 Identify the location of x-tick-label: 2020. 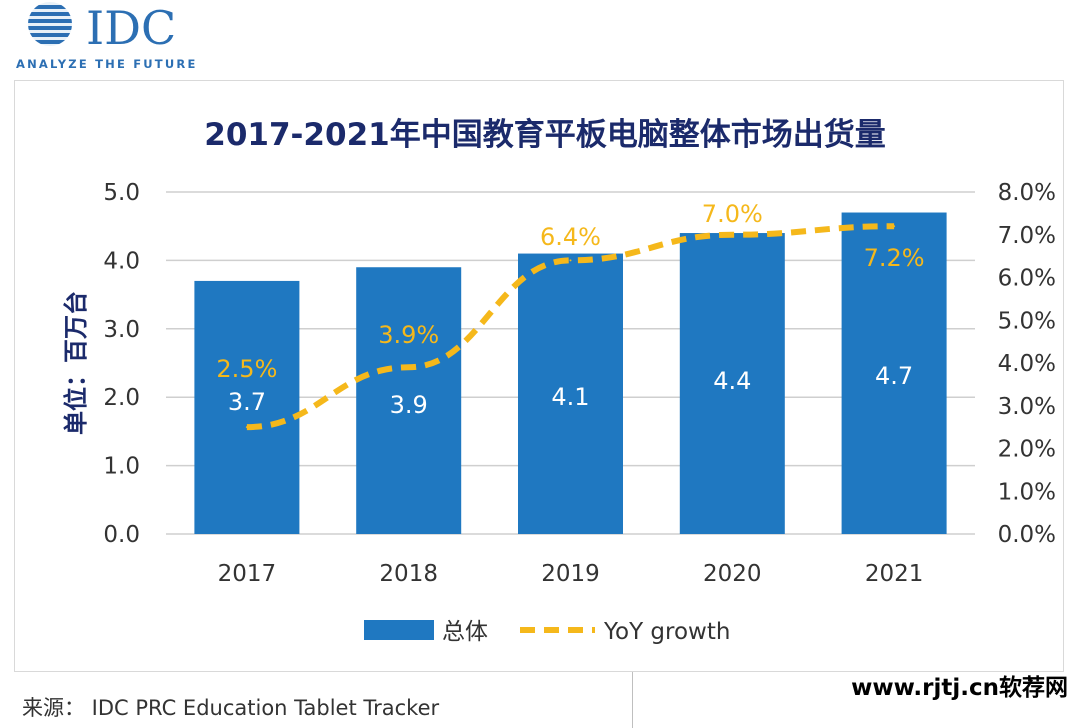
(732, 574).